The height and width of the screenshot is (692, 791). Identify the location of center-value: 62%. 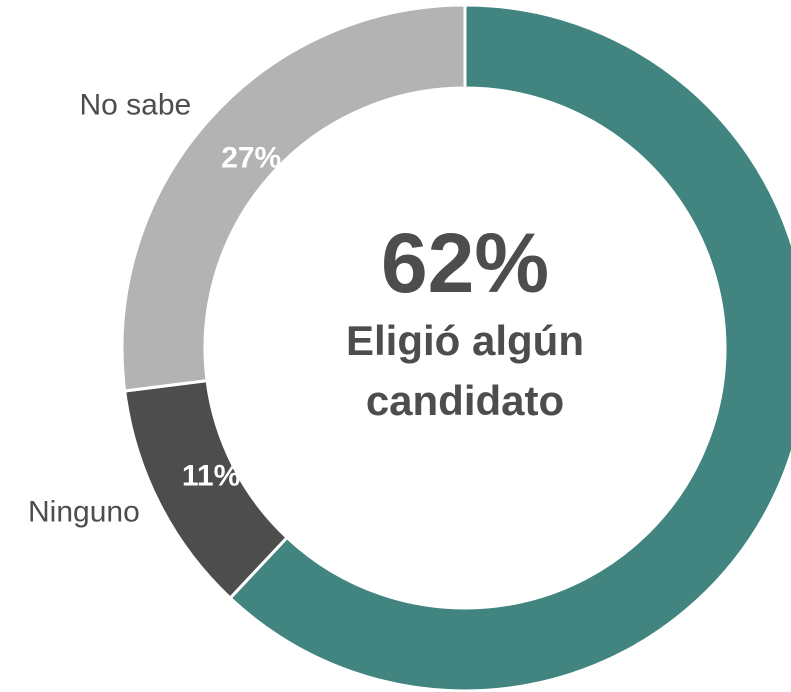
(465, 263).